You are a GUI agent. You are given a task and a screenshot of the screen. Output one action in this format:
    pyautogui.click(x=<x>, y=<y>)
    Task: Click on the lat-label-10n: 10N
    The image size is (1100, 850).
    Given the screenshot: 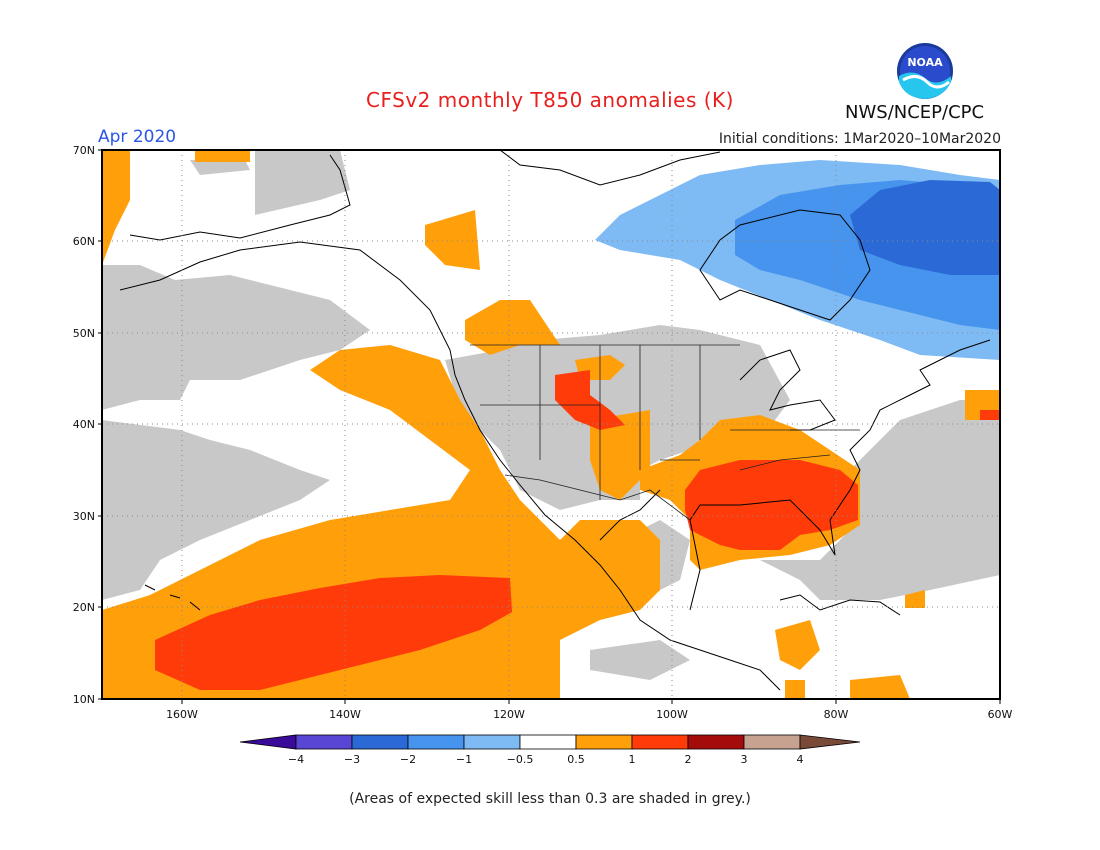 What is the action you would take?
    pyautogui.click(x=84, y=699)
    